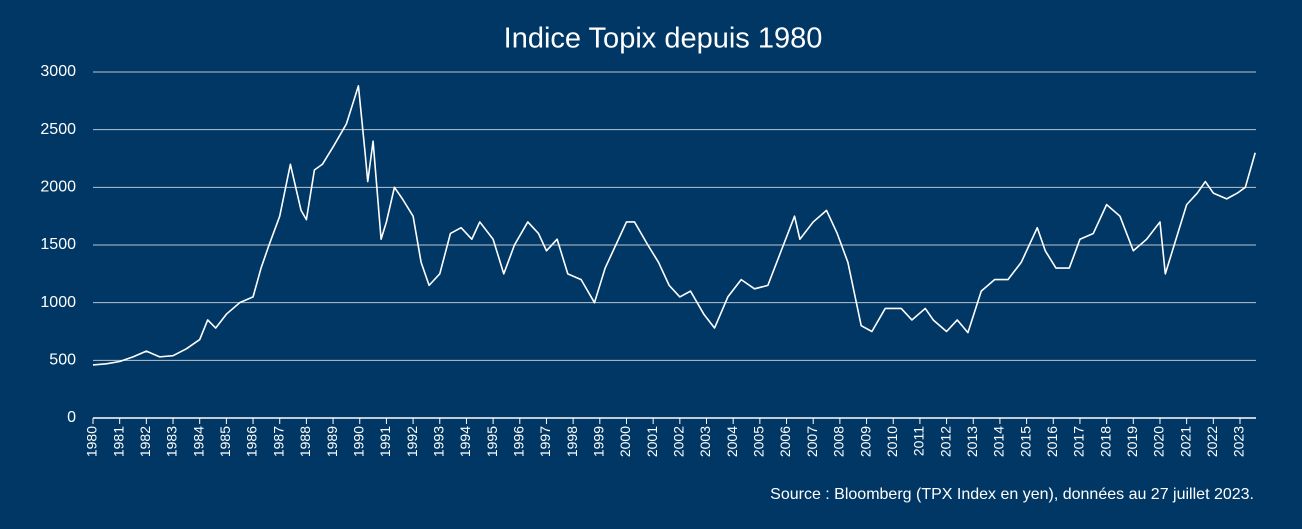 Image resolution: width=1302 pixels, height=529 pixels. I want to click on x-tick-label: 2019, so click(1132, 441).